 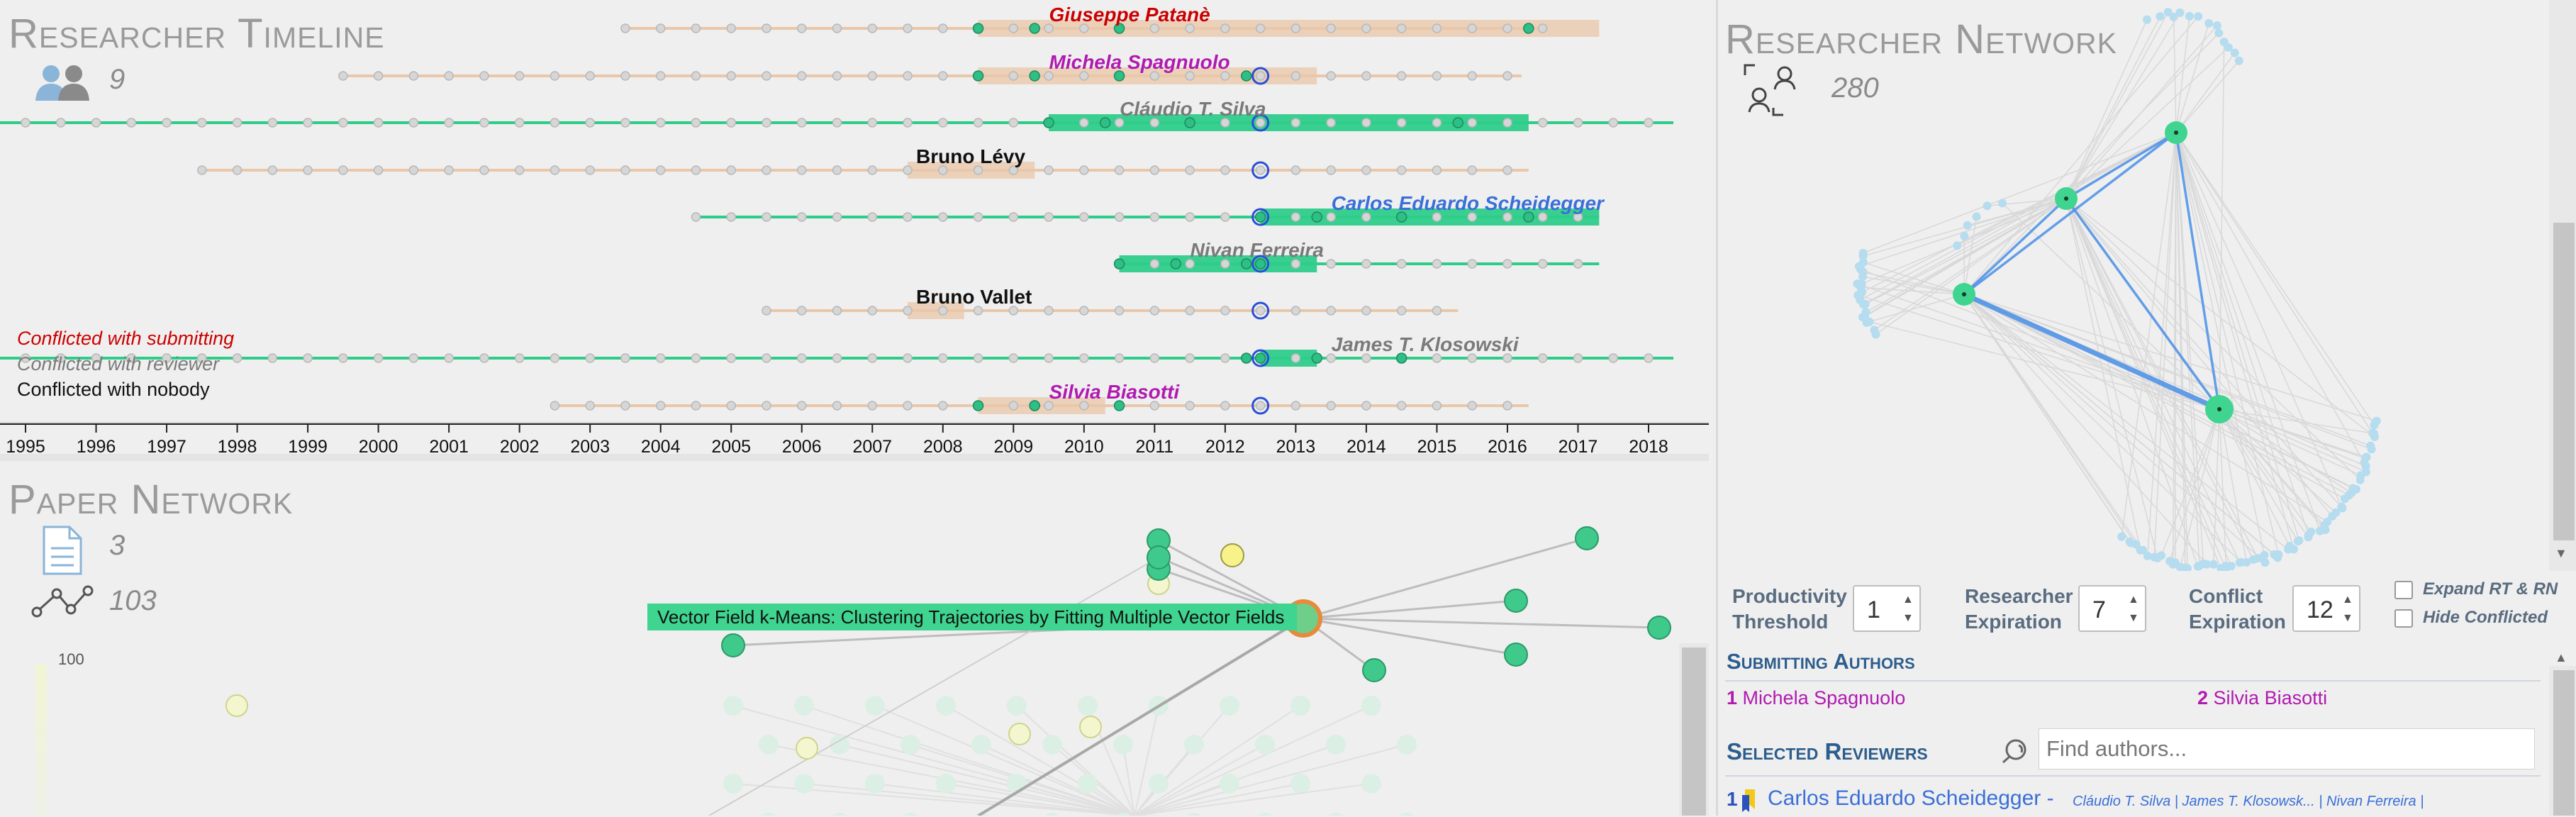 What do you see at coordinates (2219, 409) in the screenshot?
I see `hub-center` at bounding box center [2219, 409].